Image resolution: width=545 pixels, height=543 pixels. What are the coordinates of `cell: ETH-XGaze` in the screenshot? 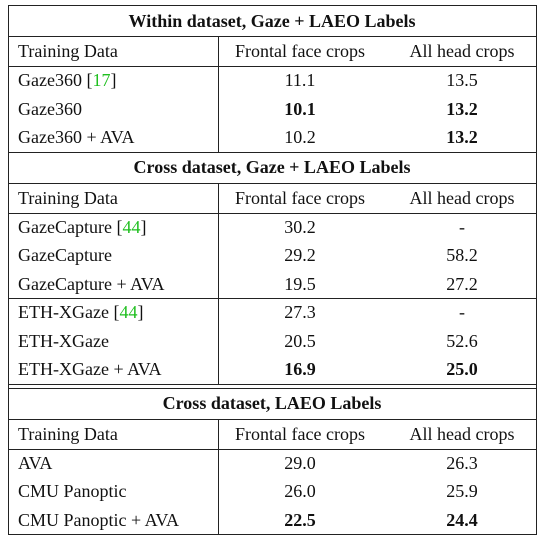 It's located at (63, 341).